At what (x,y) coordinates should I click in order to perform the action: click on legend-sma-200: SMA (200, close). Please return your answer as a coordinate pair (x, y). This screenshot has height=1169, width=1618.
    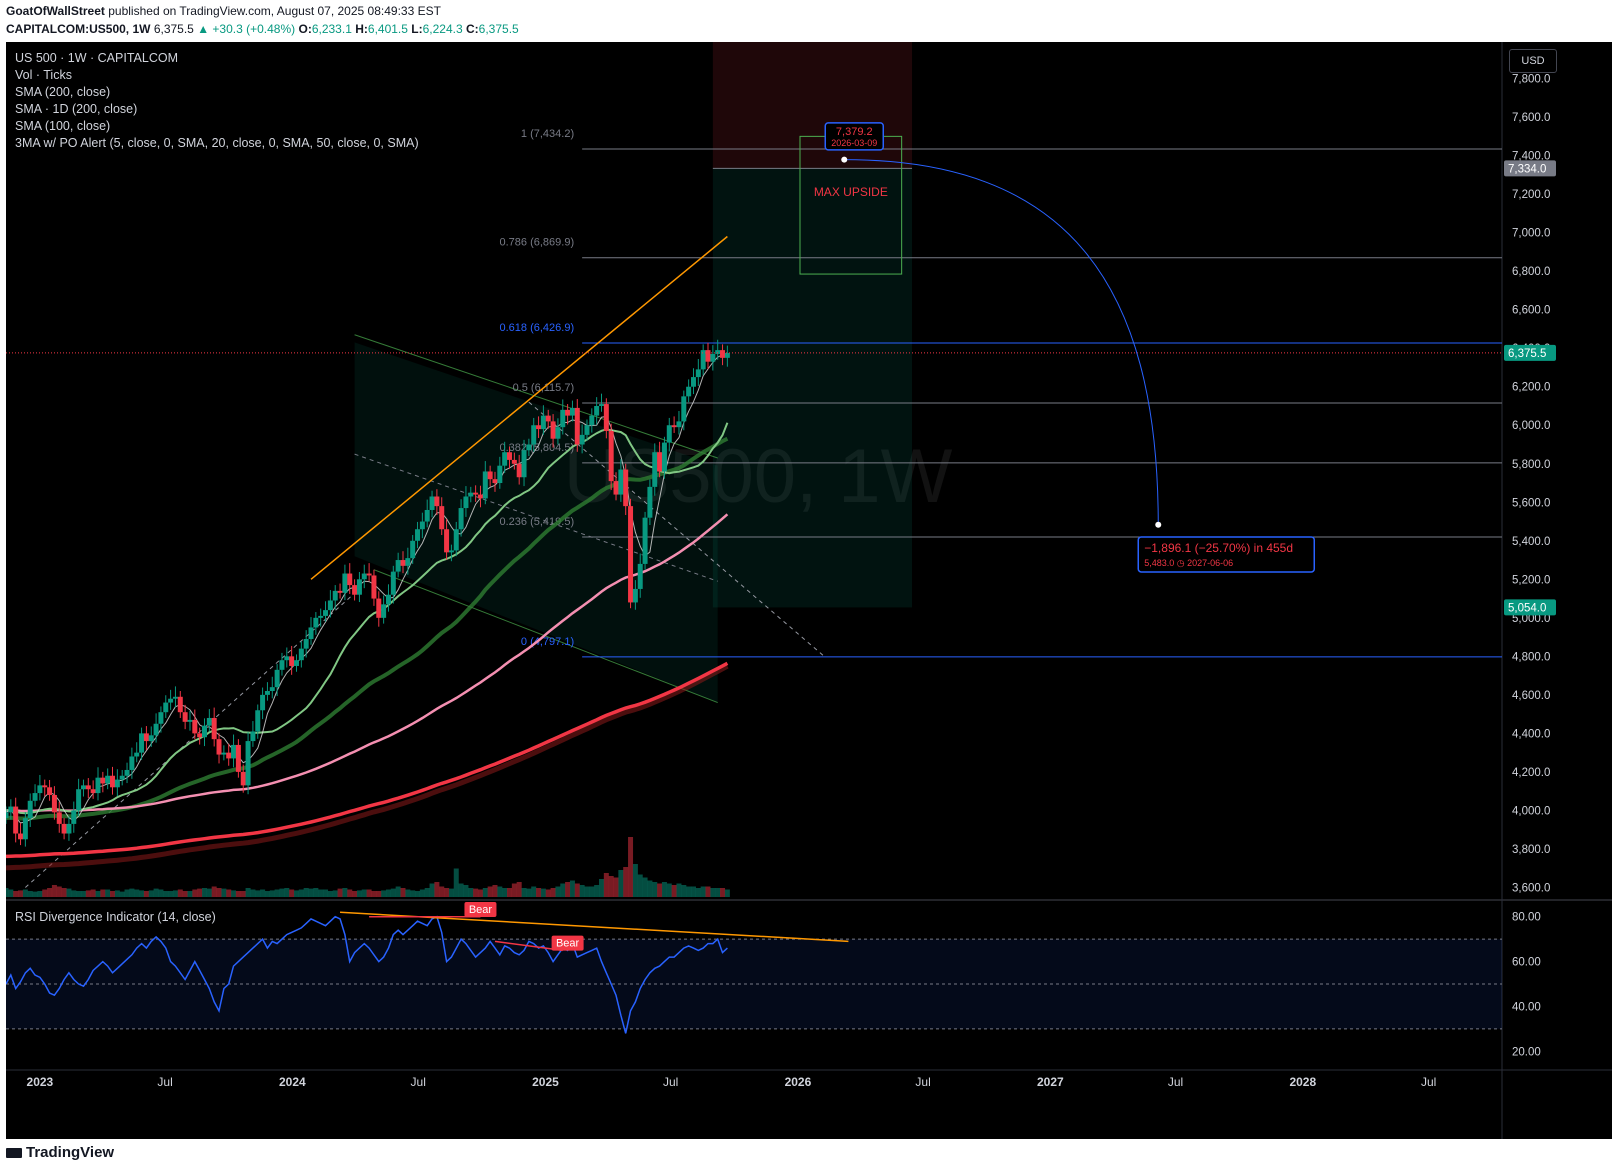
    Looking at the image, I should click on (63, 92).